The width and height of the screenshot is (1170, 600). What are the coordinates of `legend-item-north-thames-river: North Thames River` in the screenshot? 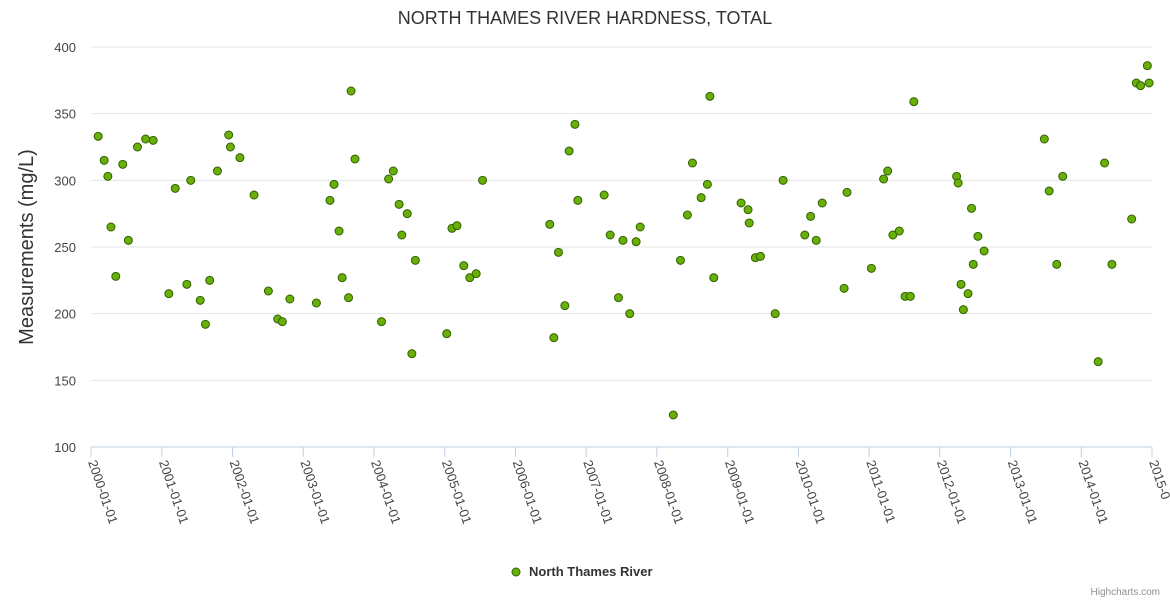 It's located at (591, 571).